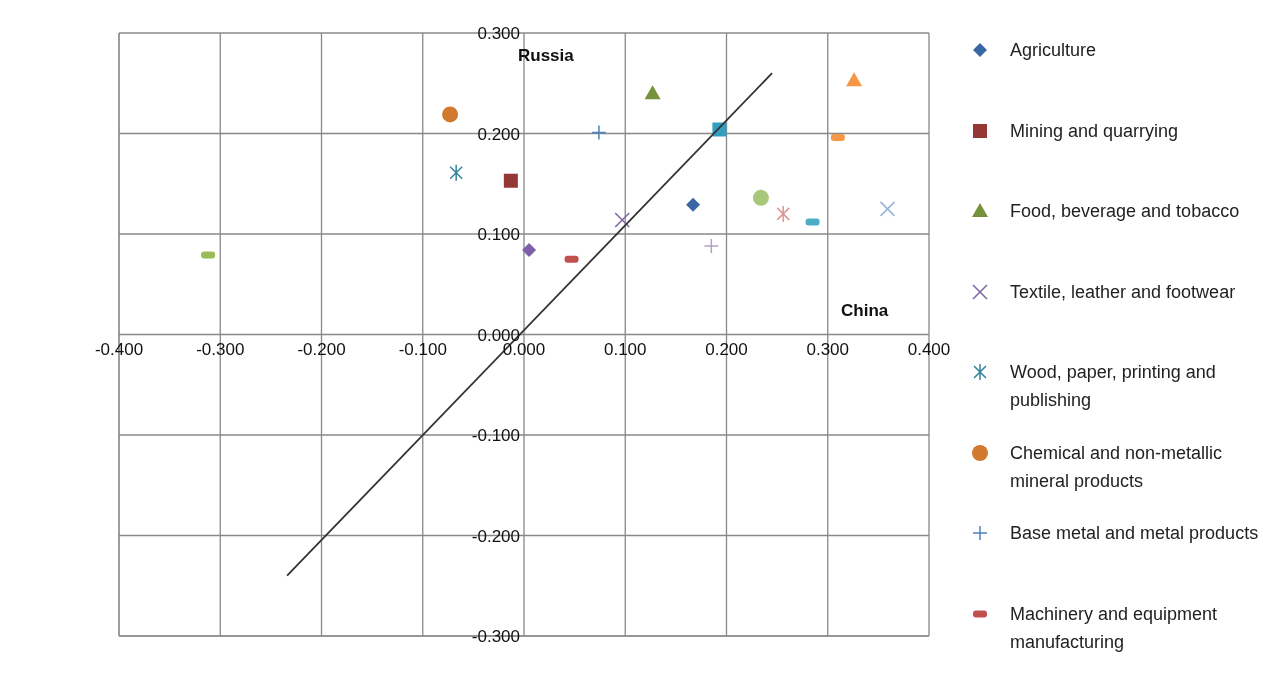 The height and width of the screenshot is (695, 1273). I want to click on x-tick-label: -0.400, so click(119, 349).